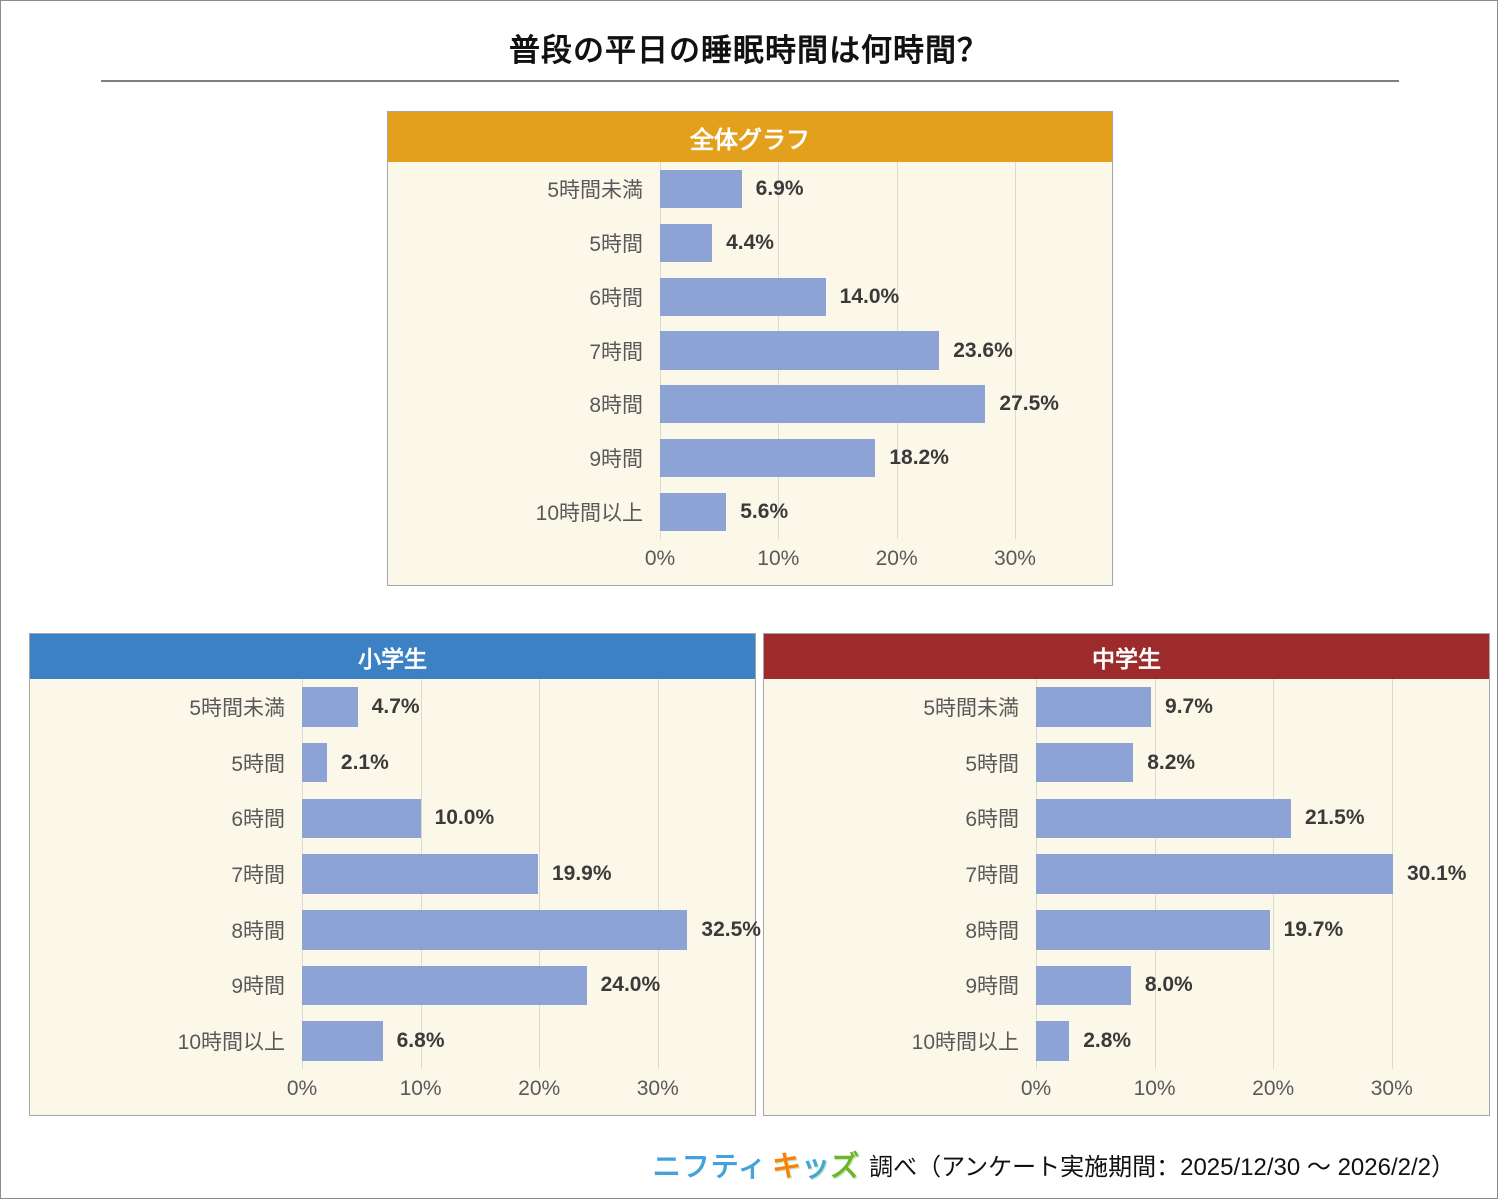  What do you see at coordinates (528, 763) in the screenshot?
I see `bar-track: 2.1%` at bounding box center [528, 763].